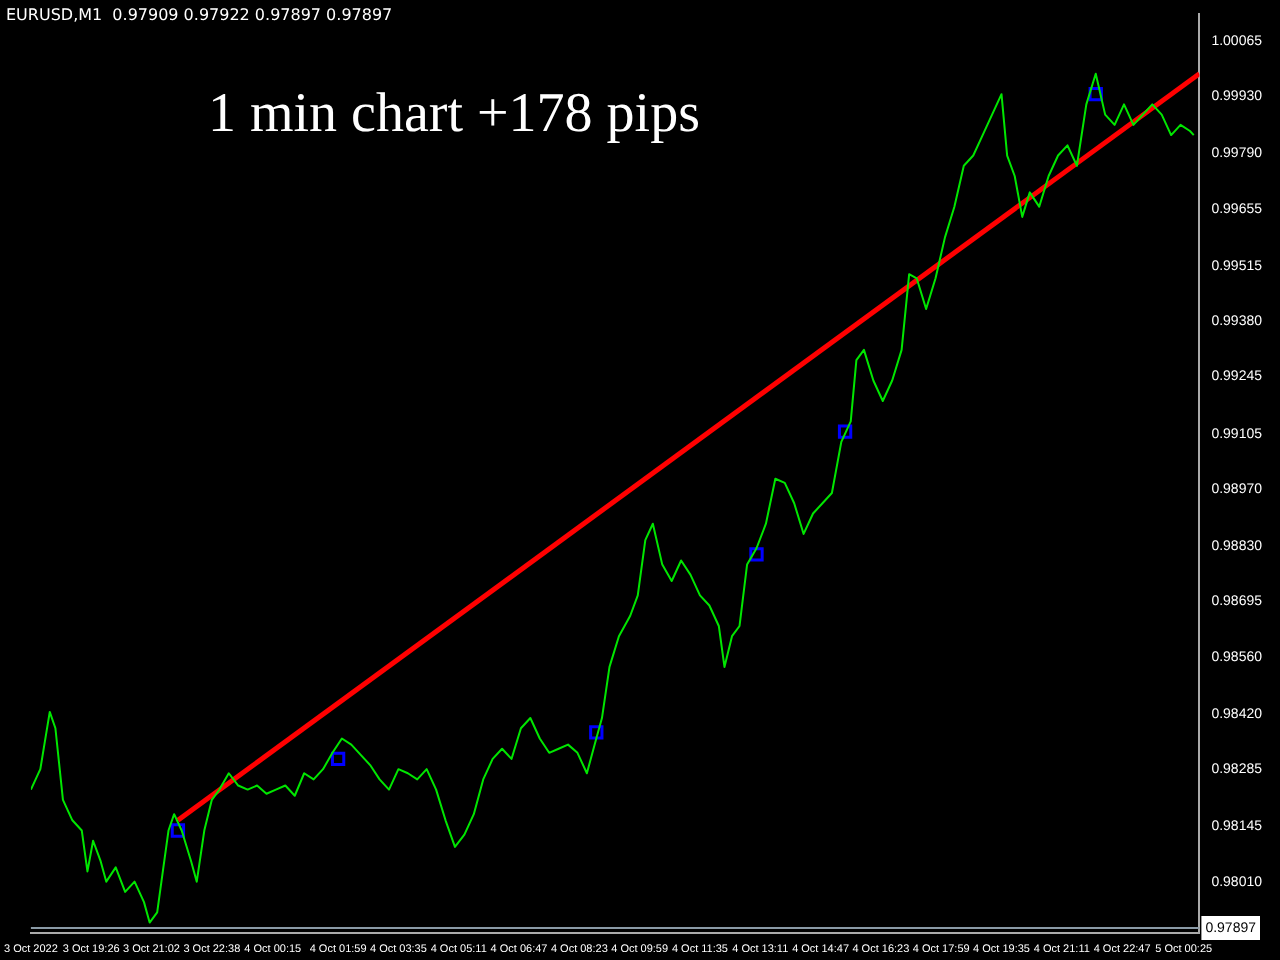  What do you see at coordinates (454, 113) in the screenshot?
I see `text: 1 min chart +178 pips` at bounding box center [454, 113].